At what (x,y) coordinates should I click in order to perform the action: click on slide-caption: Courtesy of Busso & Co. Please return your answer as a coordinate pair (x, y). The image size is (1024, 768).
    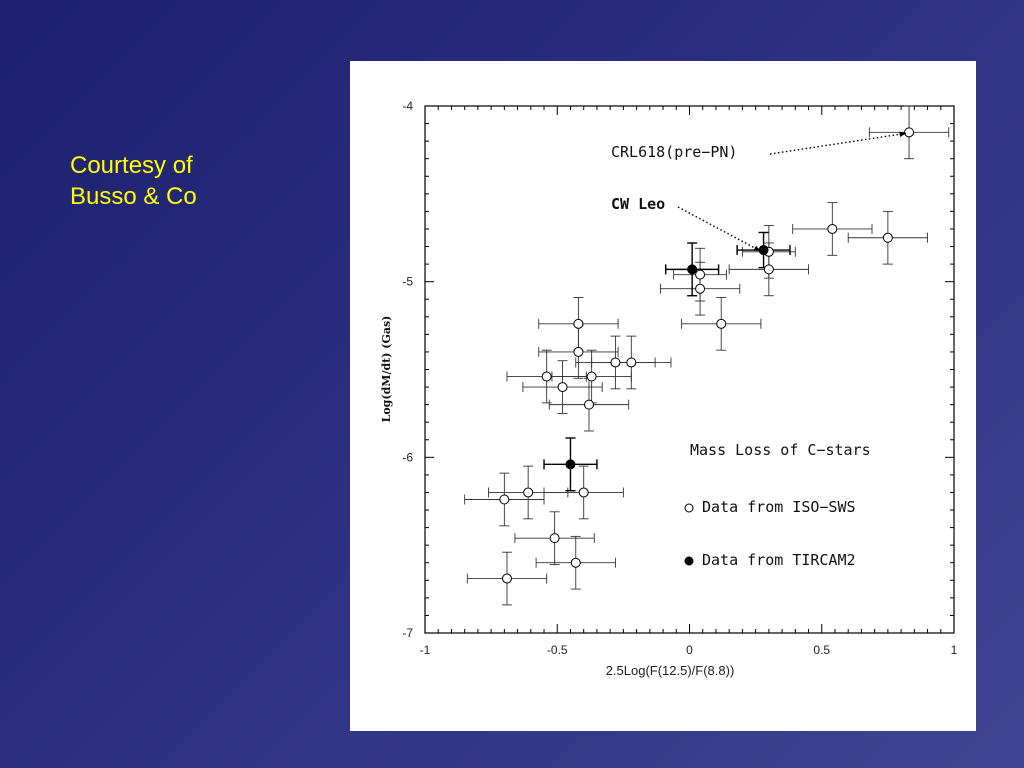
    Looking at the image, I should click on (133, 181).